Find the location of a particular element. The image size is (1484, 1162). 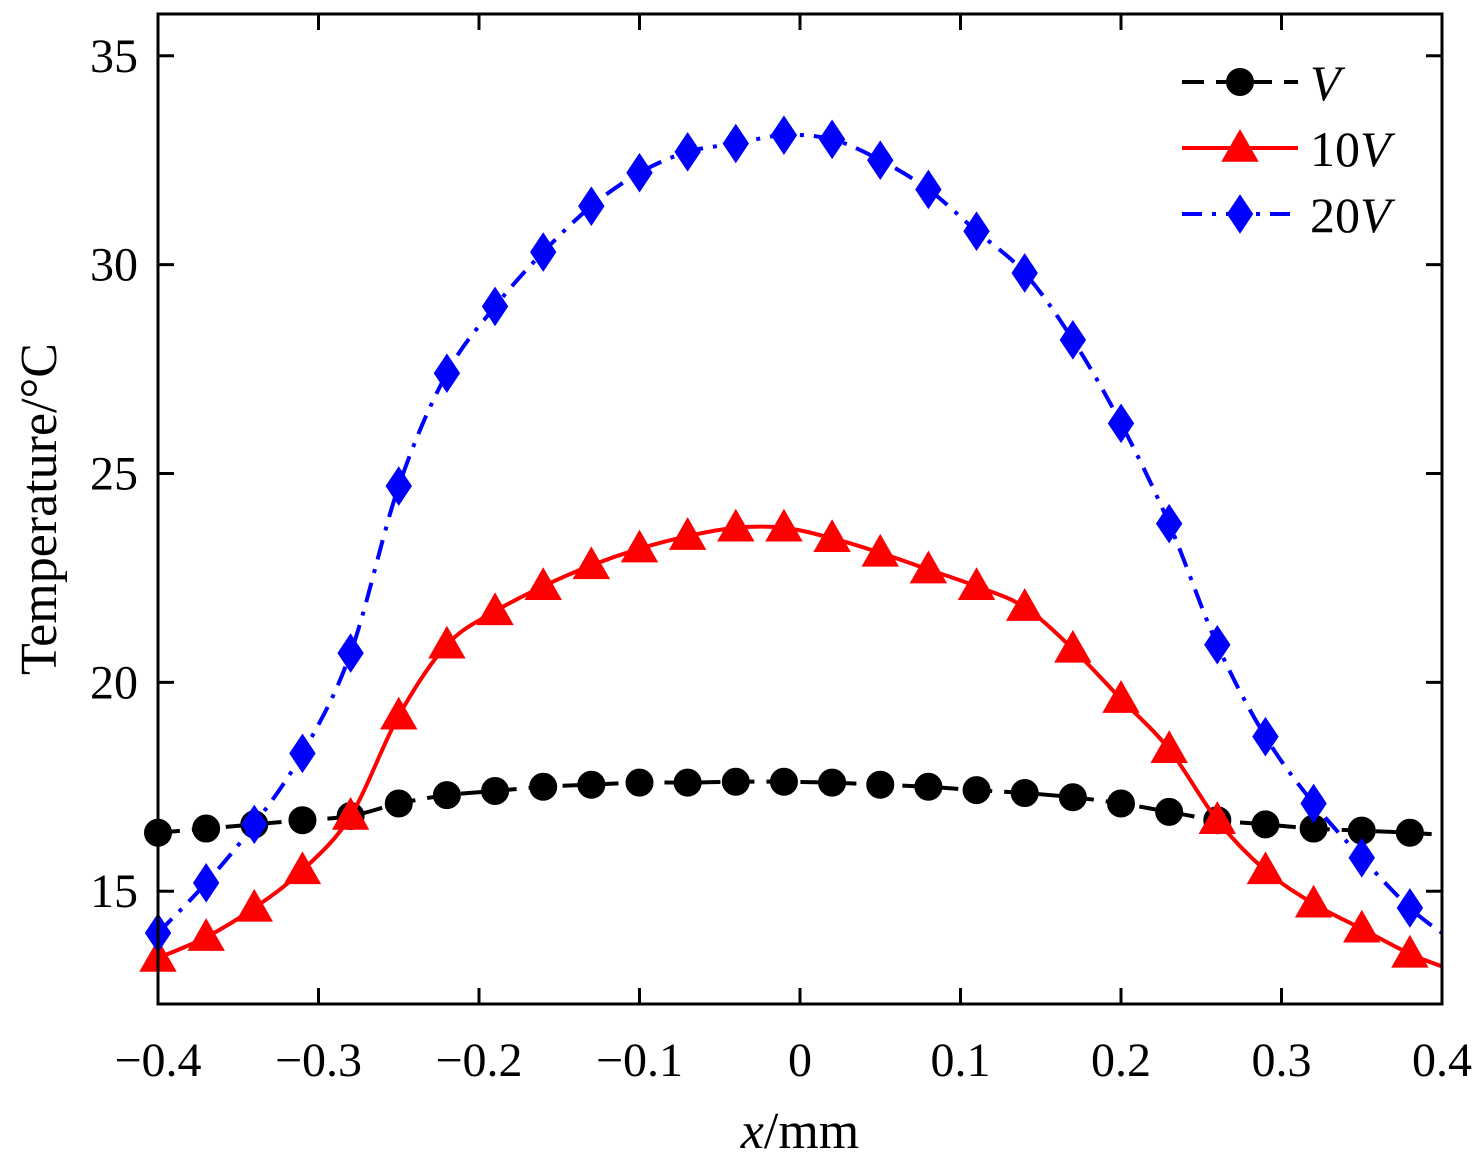

y-tick-label: 20 is located at coordinates (114, 682).